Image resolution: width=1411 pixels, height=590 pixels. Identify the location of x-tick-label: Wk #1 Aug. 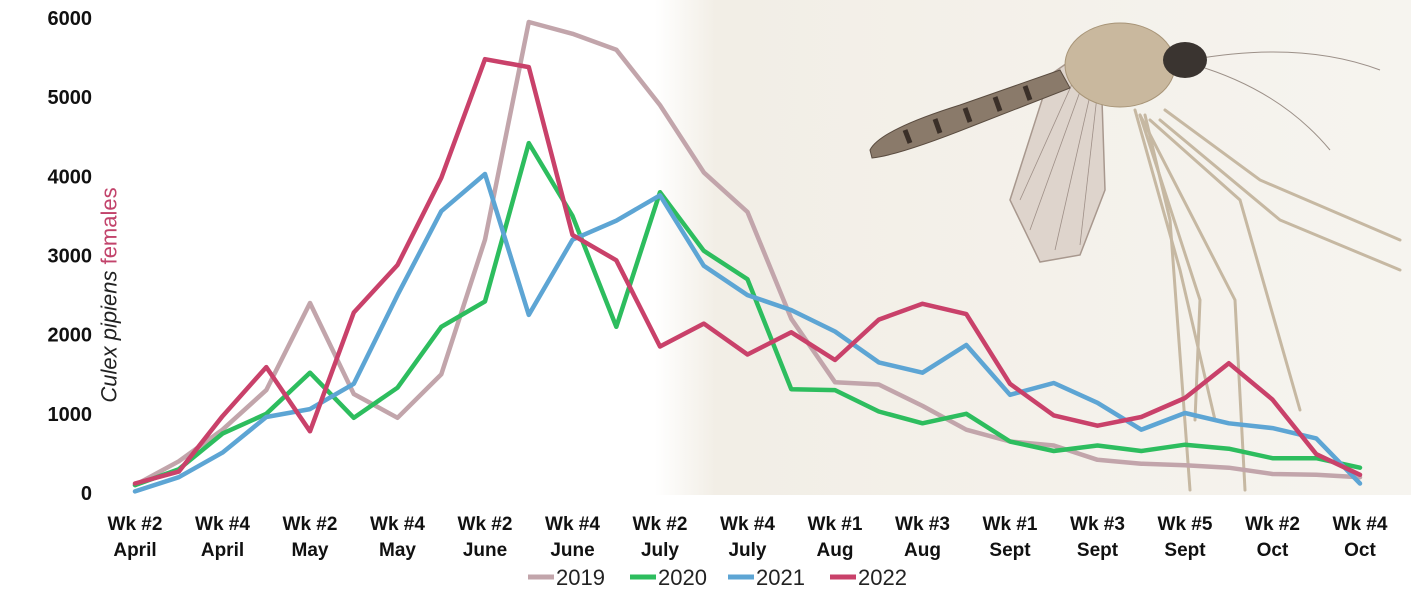
(835, 537).